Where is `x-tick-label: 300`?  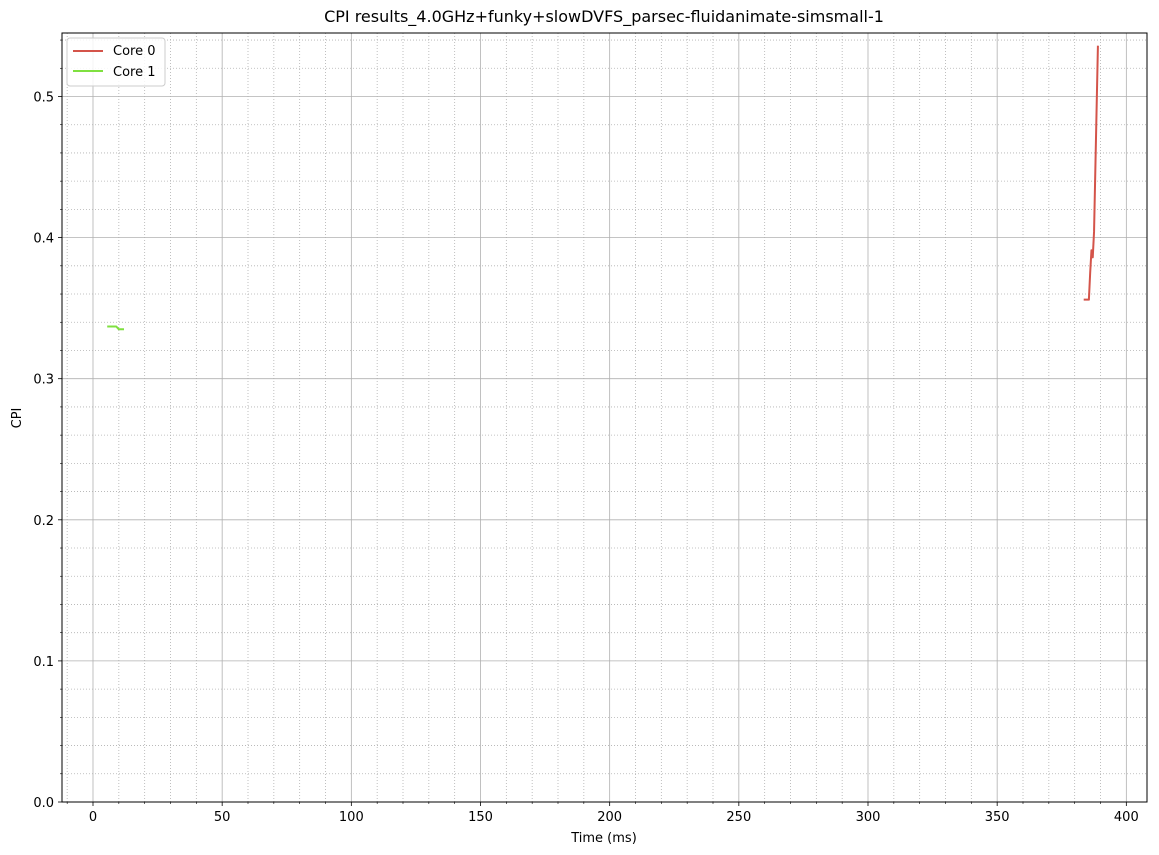
x-tick-label: 300 is located at coordinates (868, 817).